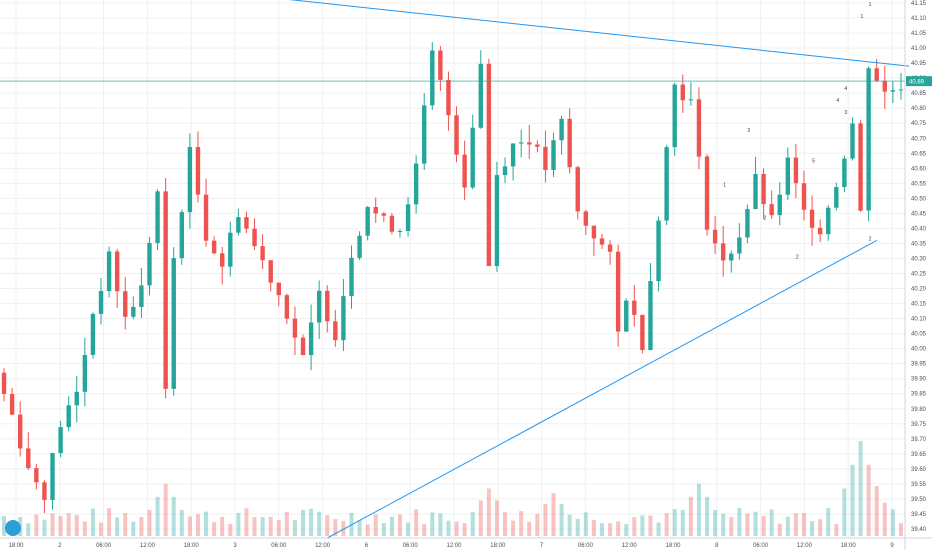 This screenshot has width=932, height=555. I want to click on x-tick-label: 12:00, so click(454, 546).